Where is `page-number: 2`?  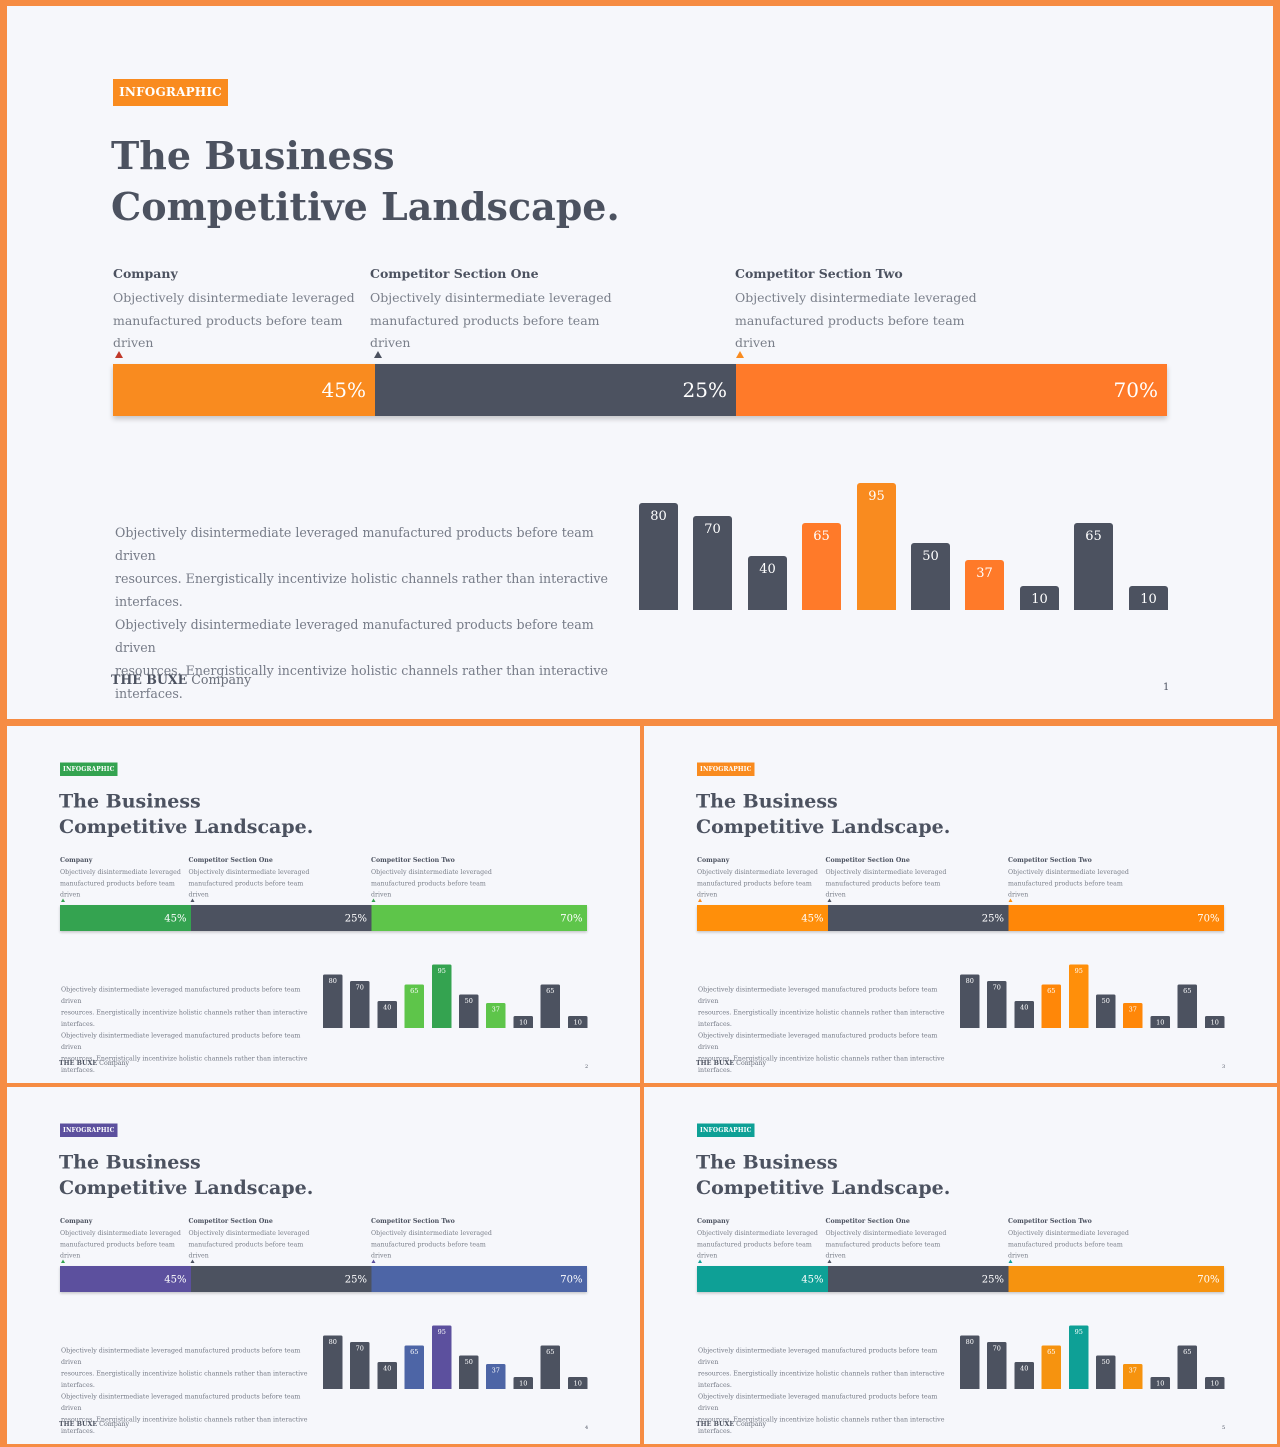
page-number: 2 is located at coordinates (587, 1067).